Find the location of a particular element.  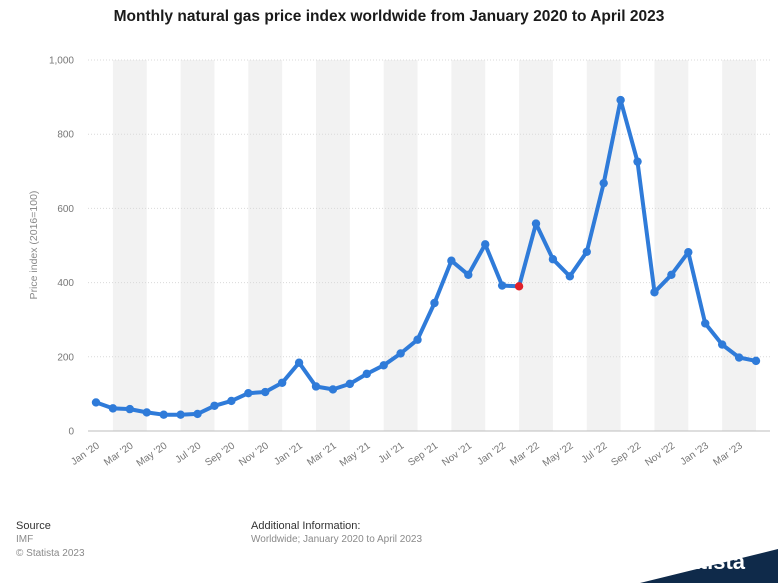

x-tick-label: Nov '20 is located at coordinates (254, 454).